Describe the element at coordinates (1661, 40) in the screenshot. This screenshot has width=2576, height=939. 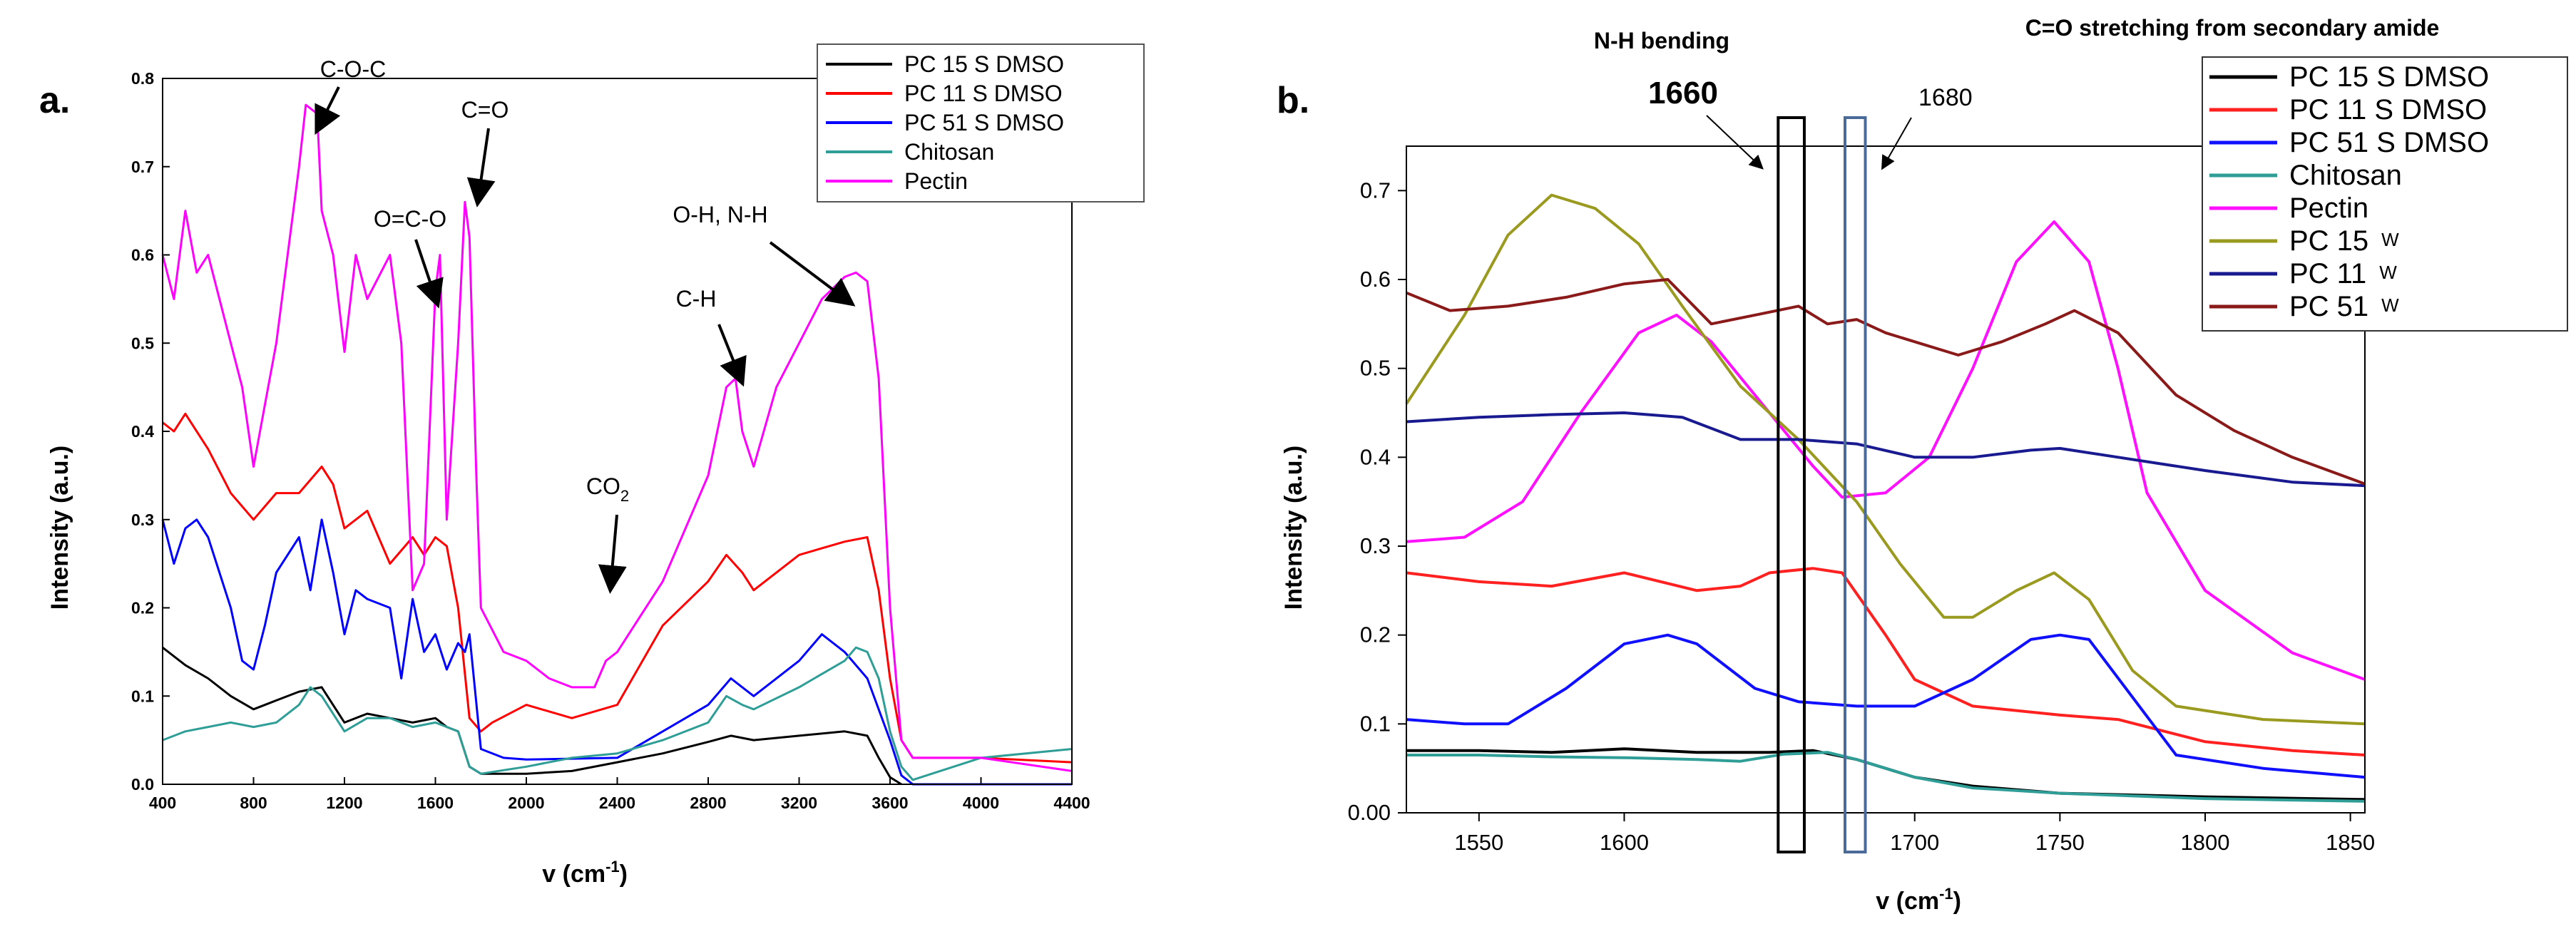
I see `panel-b-title-left: N-H bending` at that location.